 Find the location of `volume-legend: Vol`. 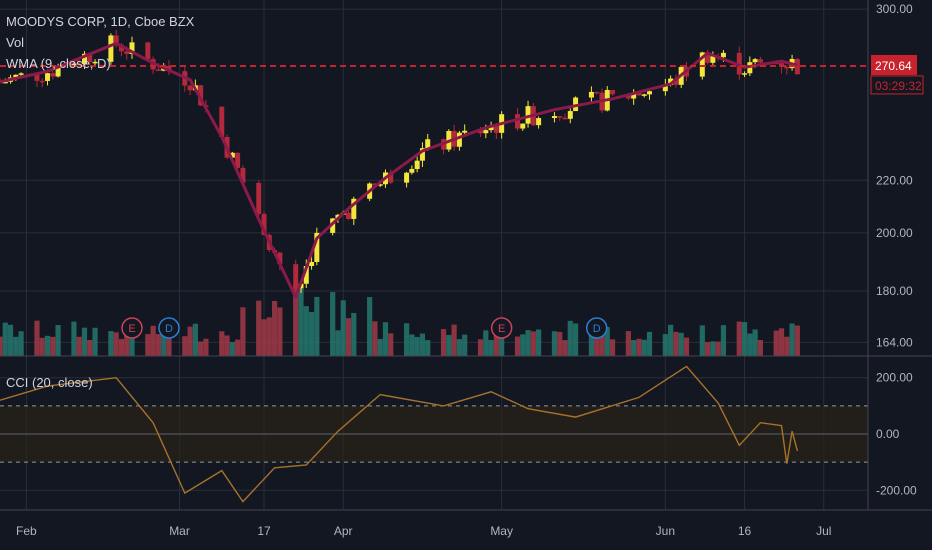

volume-legend: Vol is located at coordinates (15, 42).